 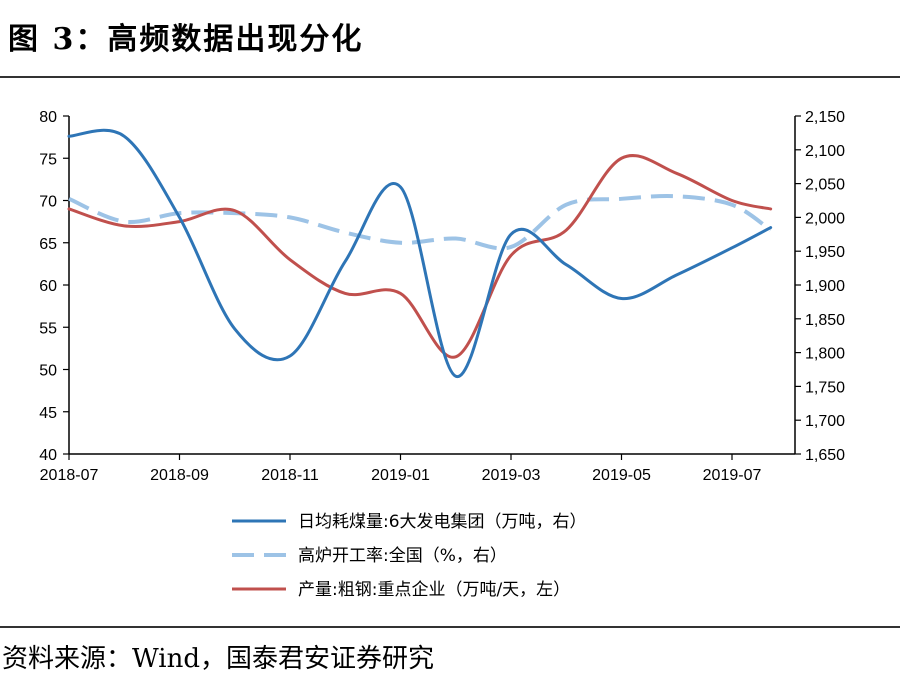 I want to click on left-tick-label: 55, so click(x=48, y=328).